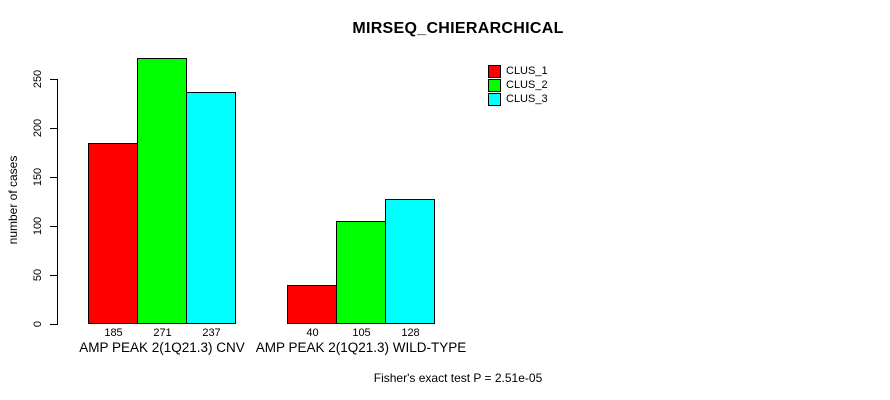 The width and height of the screenshot is (890, 400). I want to click on legend-label: CLUS_1, so click(527, 71).